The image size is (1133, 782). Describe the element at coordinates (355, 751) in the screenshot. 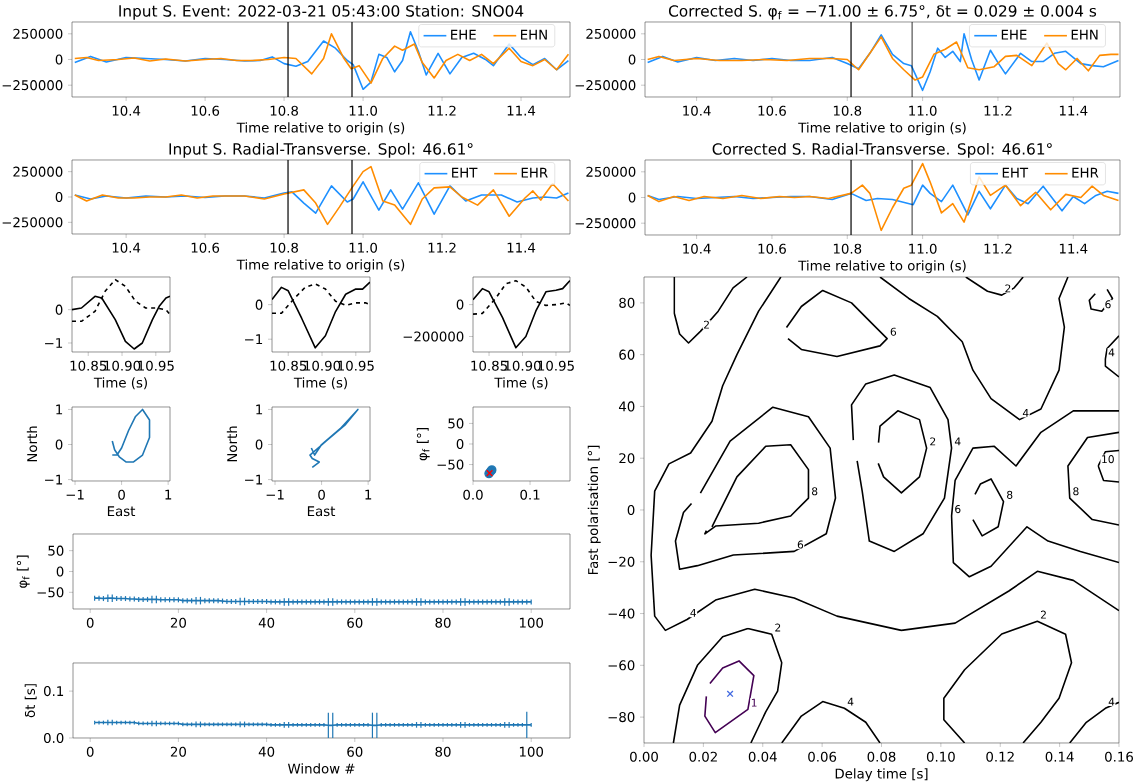

I see `x-tick-label: 60` at that location.